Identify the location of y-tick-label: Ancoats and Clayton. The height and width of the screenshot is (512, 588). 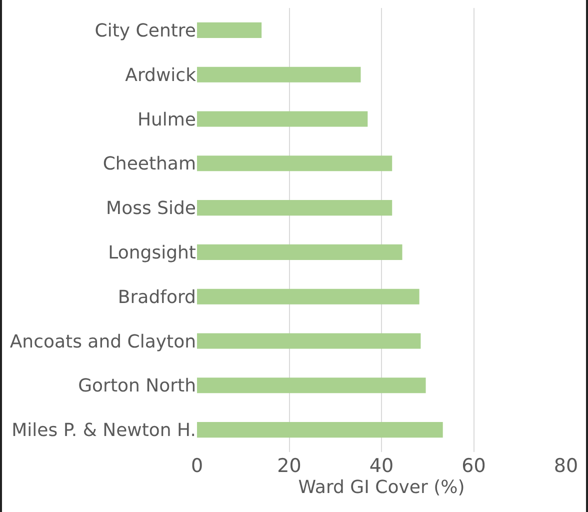
(103, 341).